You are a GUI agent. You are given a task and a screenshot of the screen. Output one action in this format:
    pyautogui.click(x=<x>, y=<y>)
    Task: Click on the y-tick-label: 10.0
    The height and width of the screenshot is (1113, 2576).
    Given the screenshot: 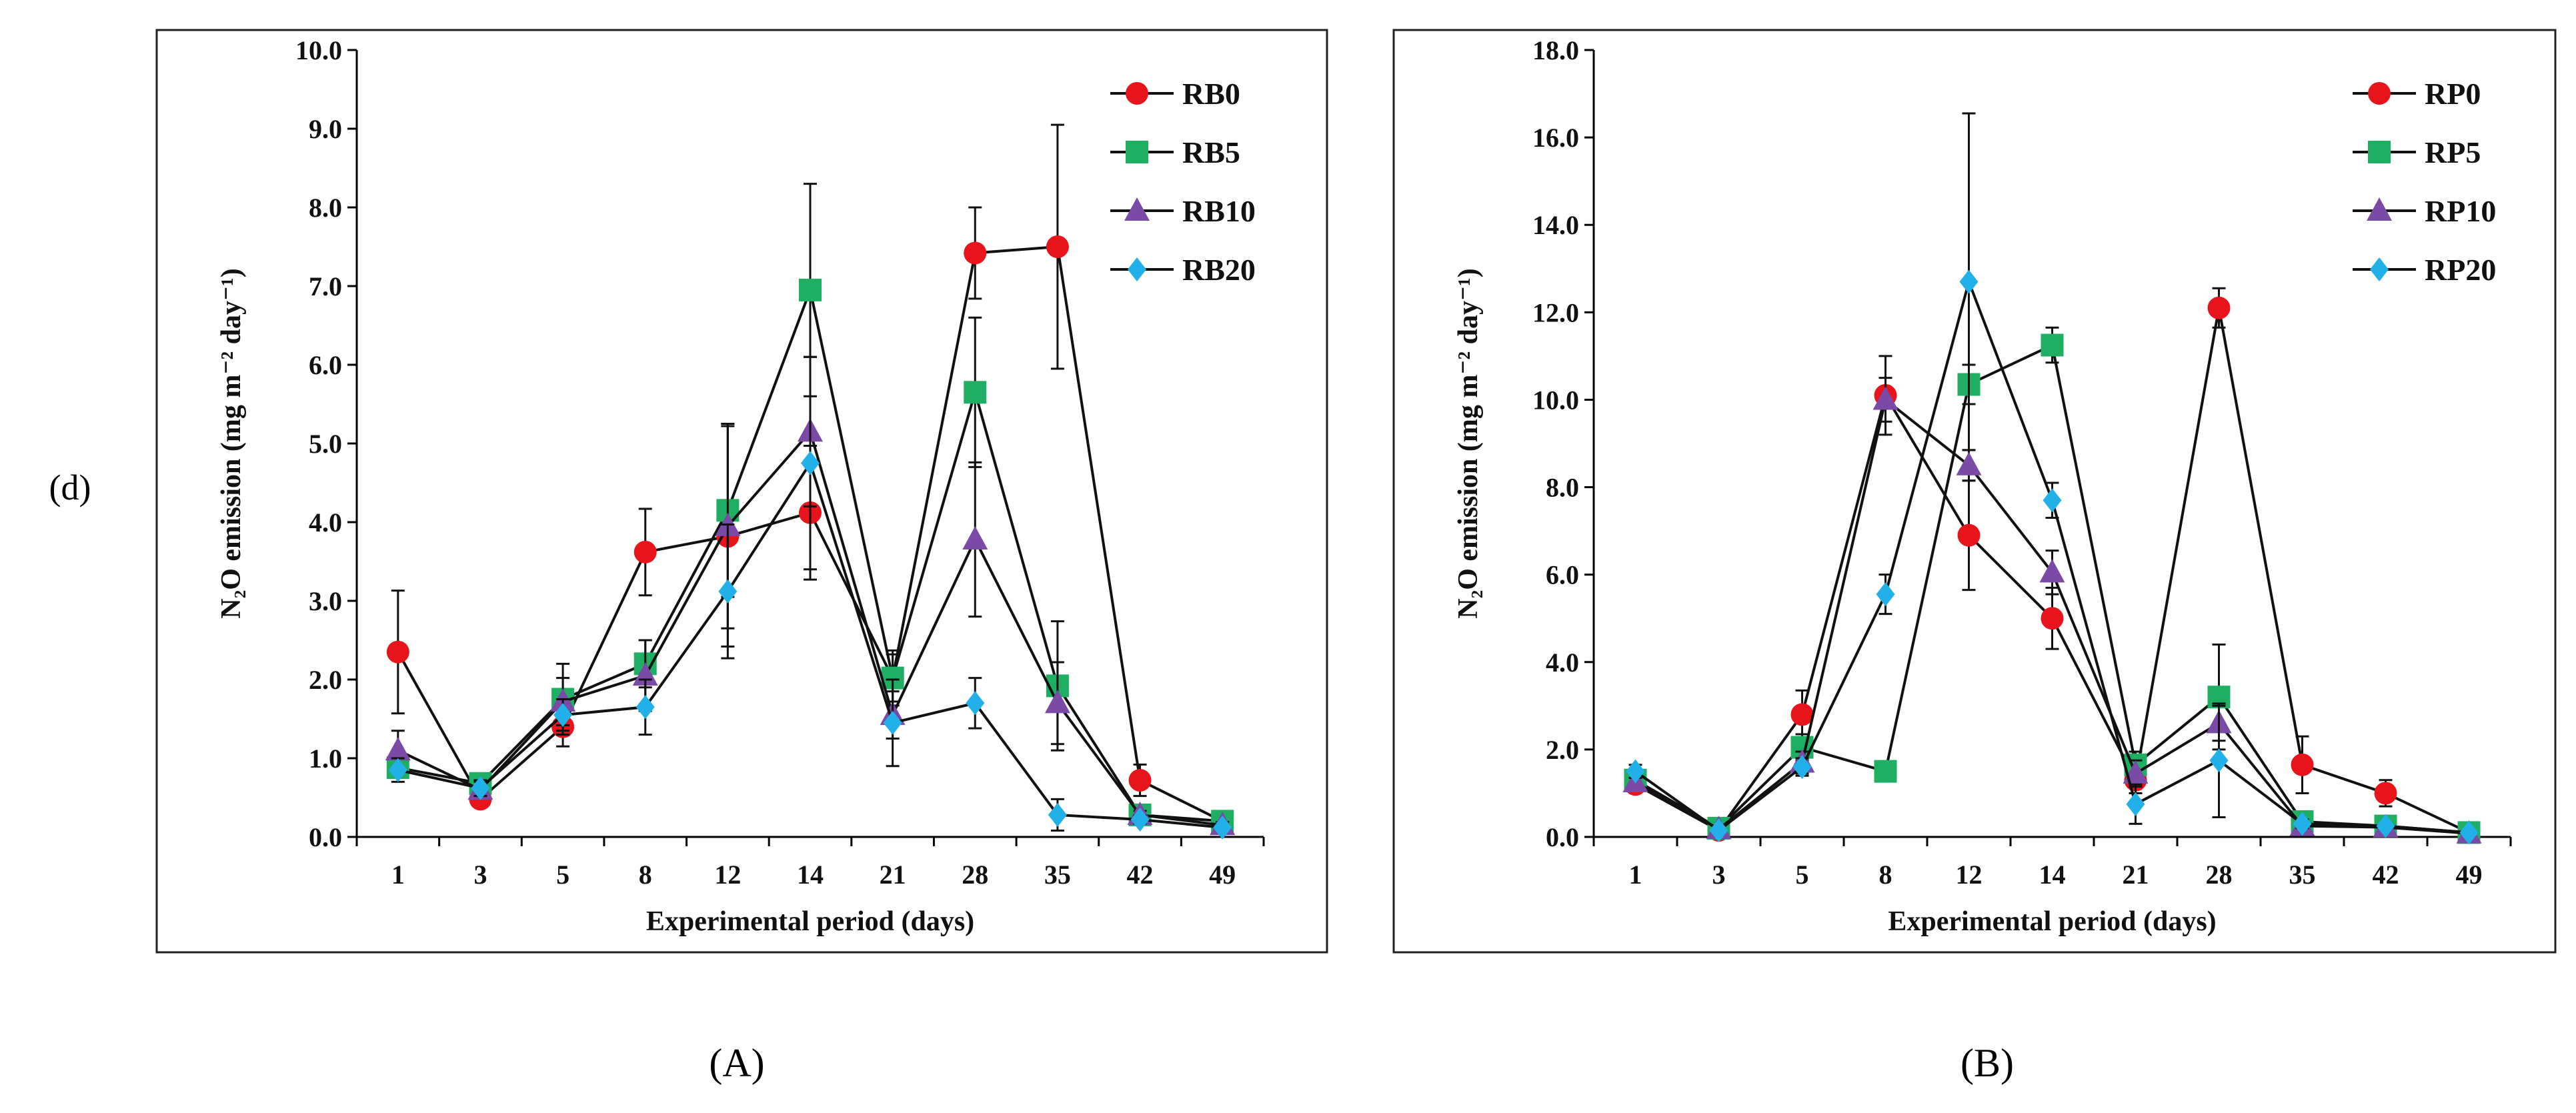 What is the action you would take?
    pyautogui.click(x=1555, y=400)
    